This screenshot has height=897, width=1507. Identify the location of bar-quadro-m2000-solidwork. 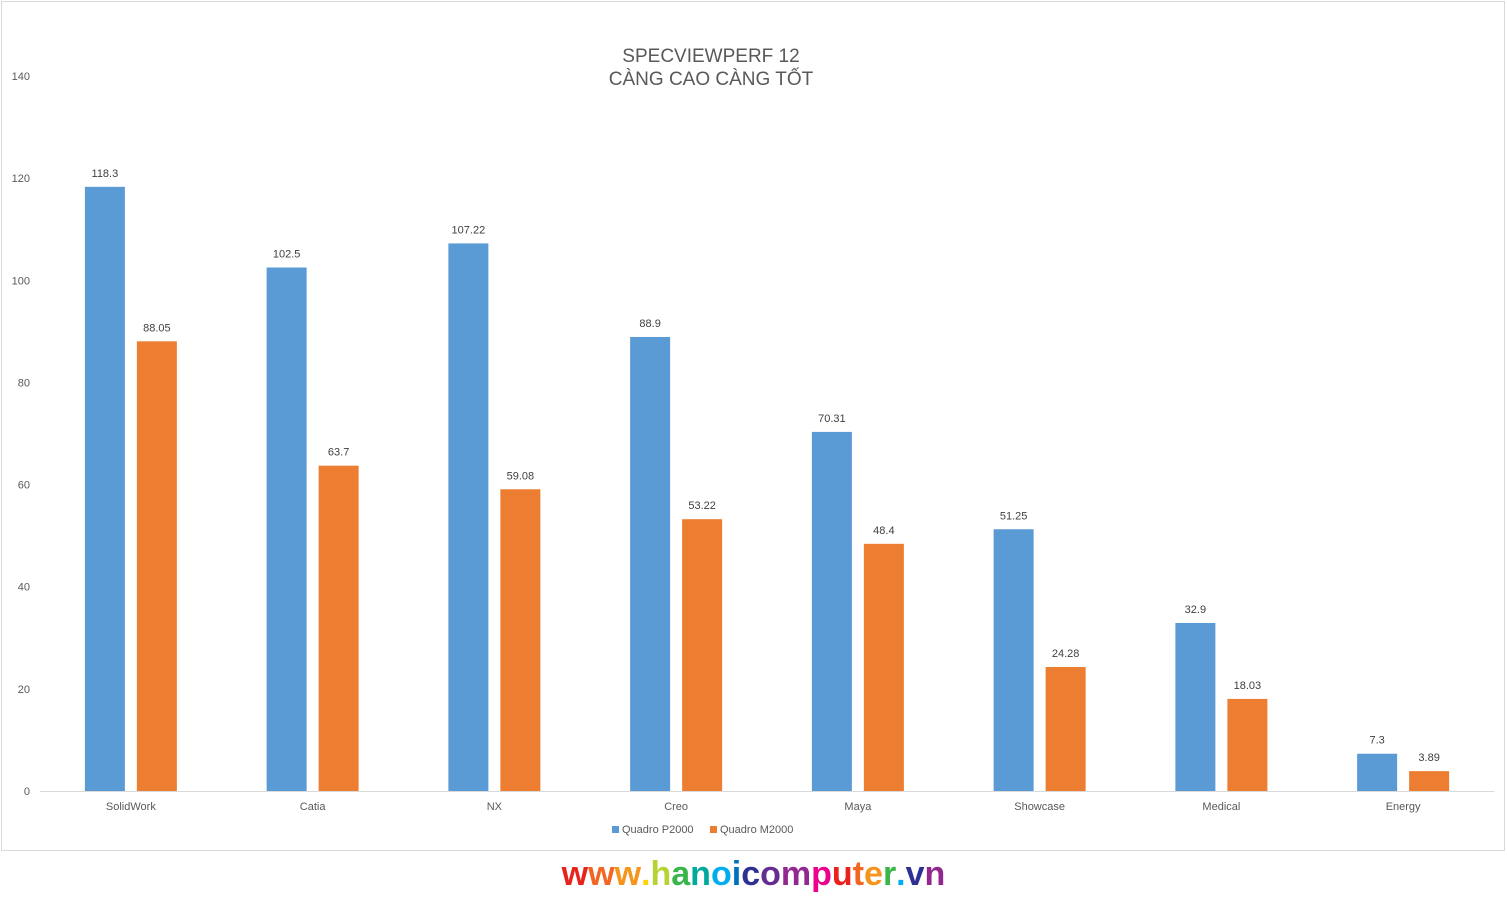
(156, 566).